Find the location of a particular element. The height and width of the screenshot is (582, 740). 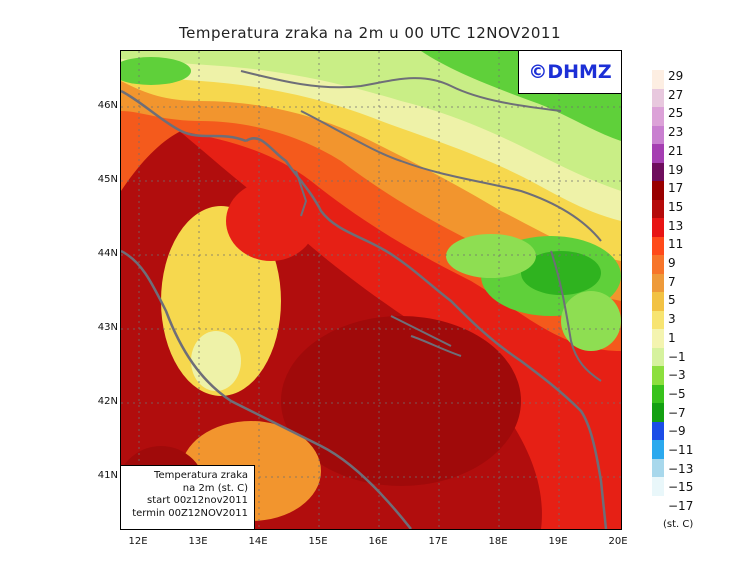

color-scale-label: 25 is located at coordinates (676, 113).